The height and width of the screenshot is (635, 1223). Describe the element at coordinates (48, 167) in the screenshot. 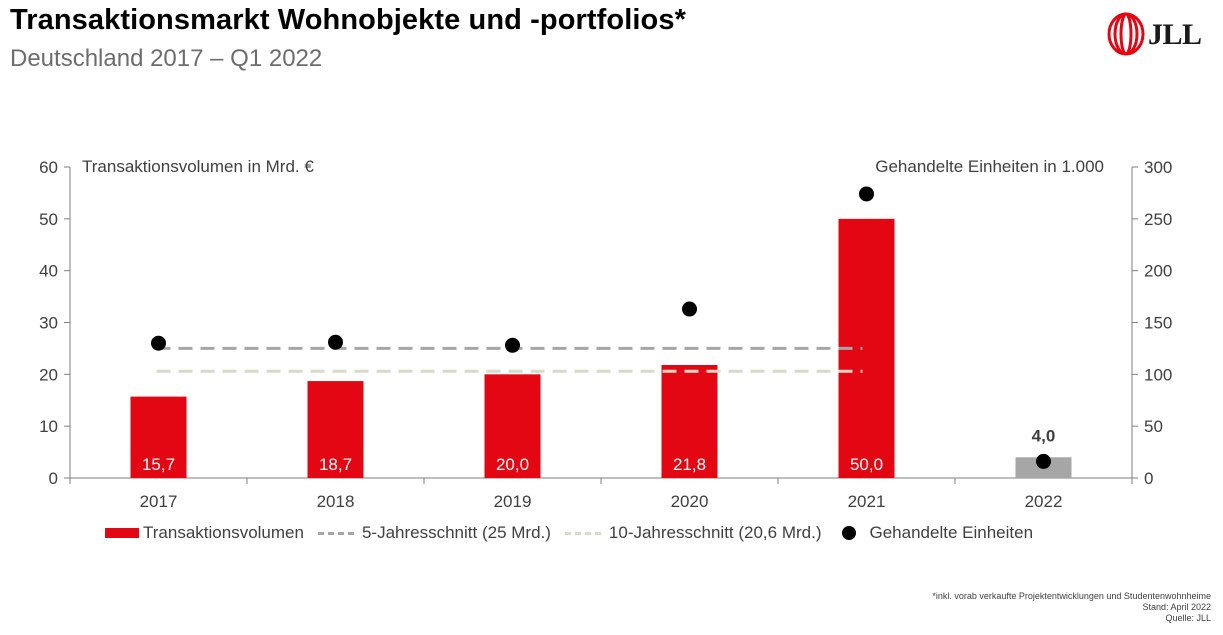

I see `left-axis-tick-label: 60` at that location.